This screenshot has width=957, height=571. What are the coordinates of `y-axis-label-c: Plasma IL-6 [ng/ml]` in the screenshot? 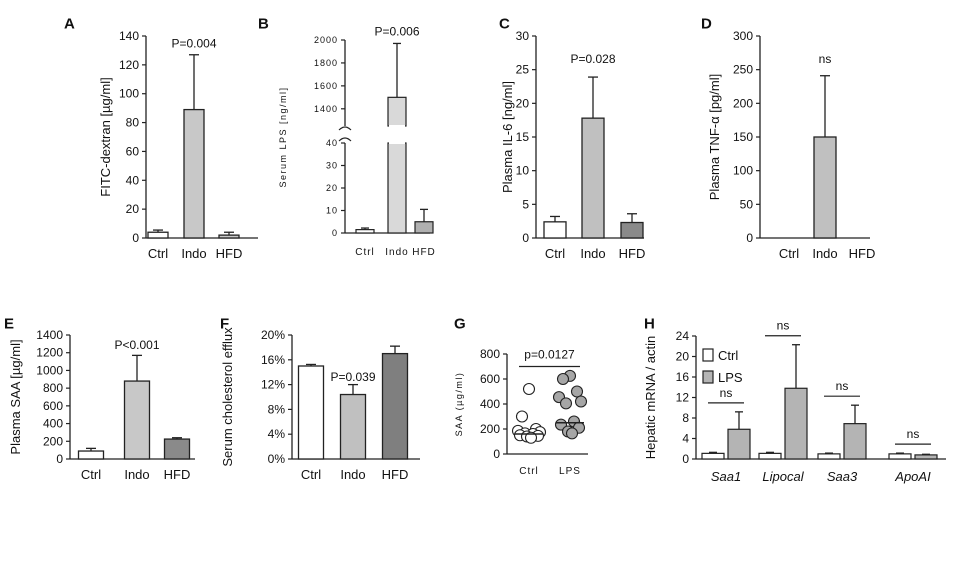 It's located at (507, 137).